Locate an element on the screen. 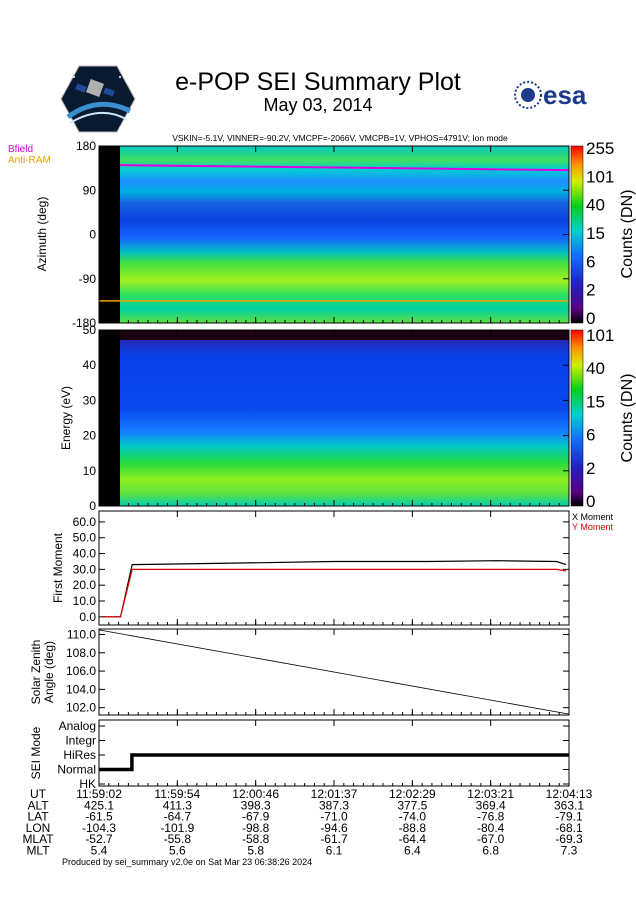  first-moment-y-tick-label: 20.0 is located at coordinates (85, 585).